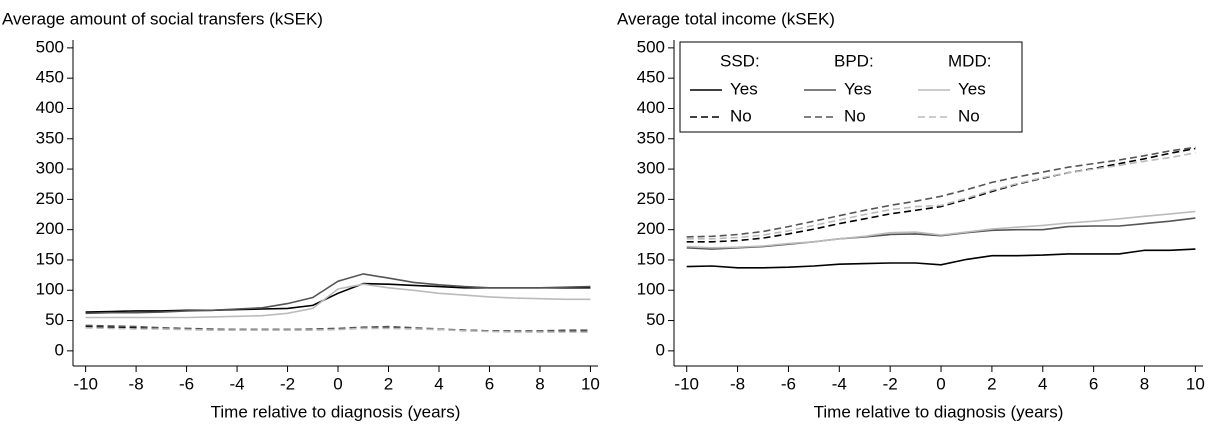 This screenshot has height=430, width=1213. I want to click on legend-box, so click(851, 87).